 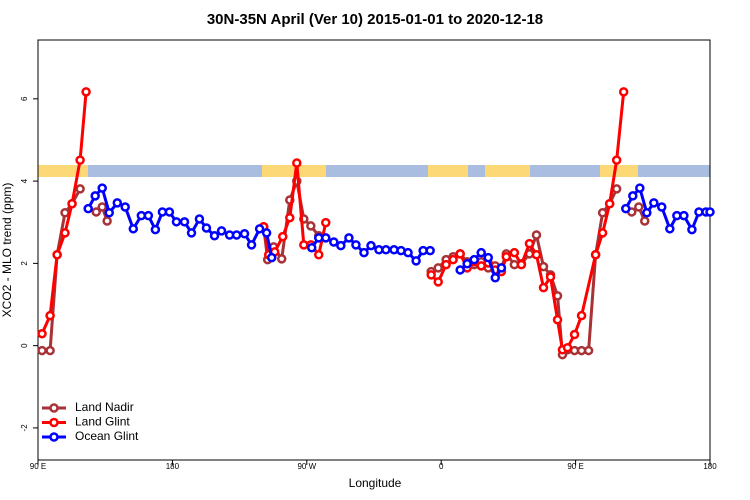 What do you see at coordinates (306, 466) in the screenshot?
I see `x-tick-label: 90 W` at bounding box center [306, 466].